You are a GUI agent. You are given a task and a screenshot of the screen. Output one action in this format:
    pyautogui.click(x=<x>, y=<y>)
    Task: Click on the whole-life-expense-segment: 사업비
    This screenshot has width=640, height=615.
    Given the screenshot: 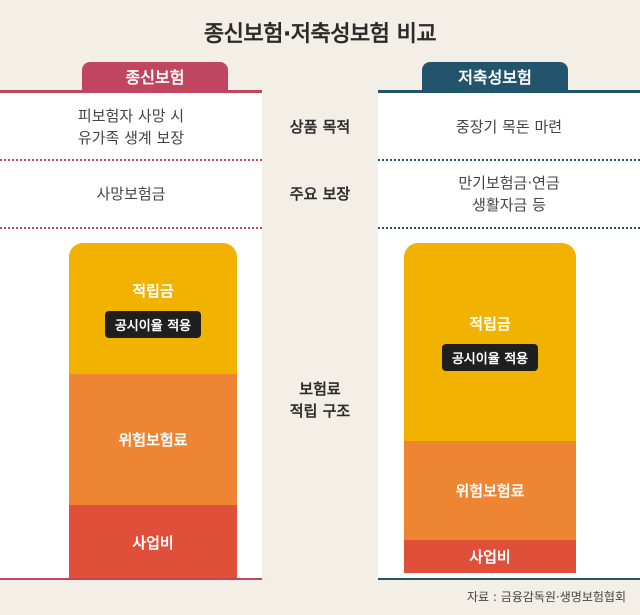 What is the action you would take?
    pyautogui.click(x=153, y=542)
    